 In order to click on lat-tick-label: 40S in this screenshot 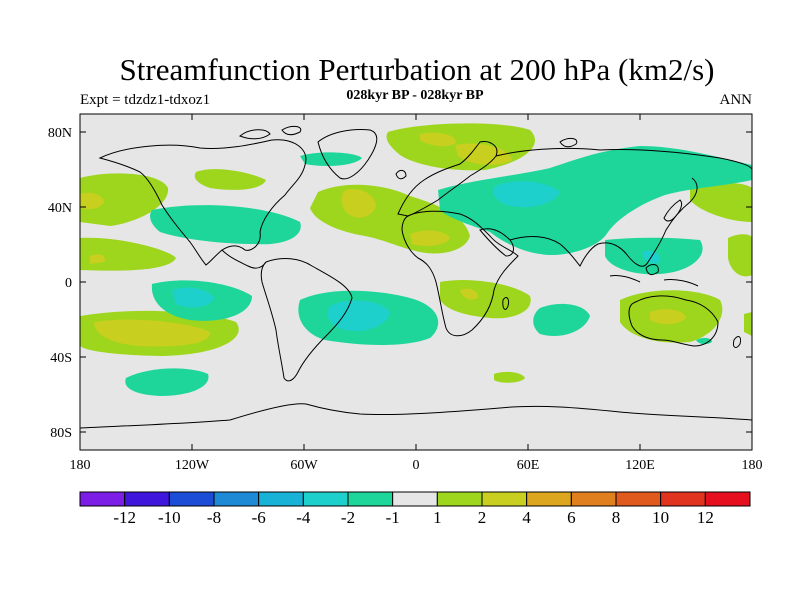, I will do `click(61, 358)`.